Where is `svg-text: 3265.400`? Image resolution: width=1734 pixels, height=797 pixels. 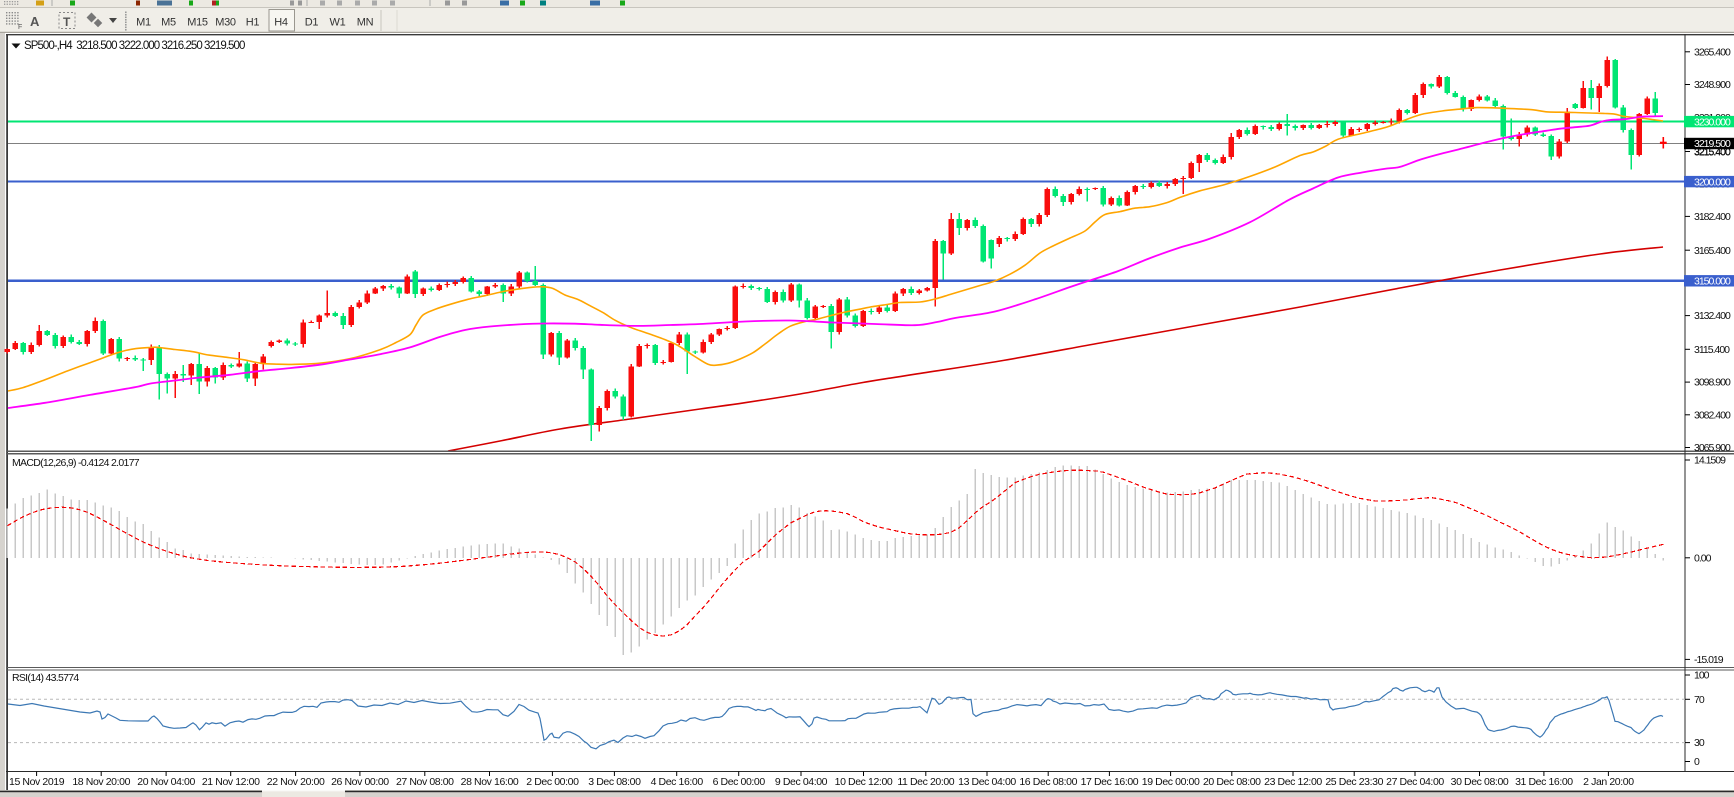 svg-text: 3265.400 is located at coordinates (1712, 52).